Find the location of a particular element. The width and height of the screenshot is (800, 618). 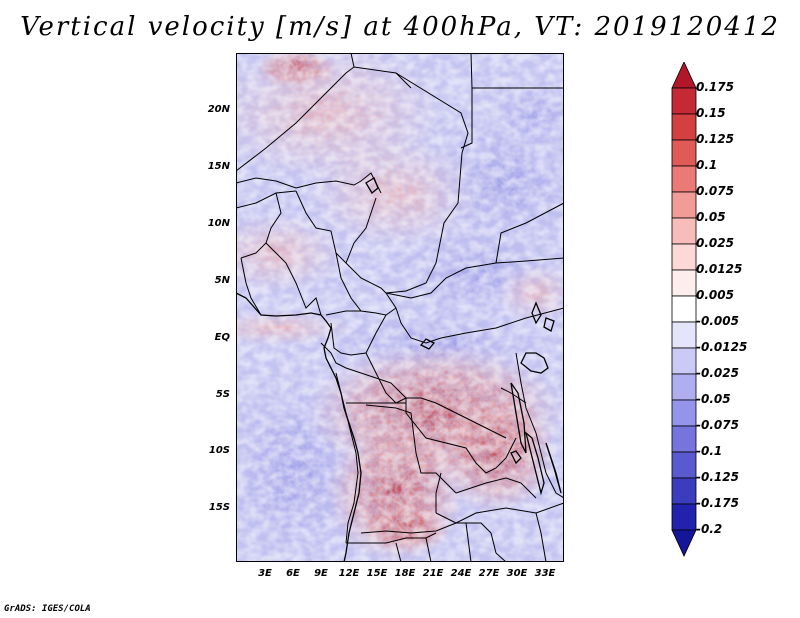

colorbar-label: 0.175 is located at coordinates (715, 87).